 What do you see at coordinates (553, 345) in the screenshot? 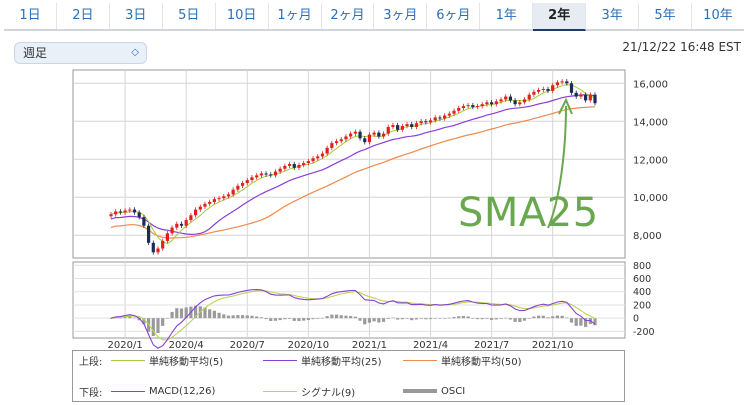
I see `x-tick-label: 2021/10` at bounding box center [553, 345].